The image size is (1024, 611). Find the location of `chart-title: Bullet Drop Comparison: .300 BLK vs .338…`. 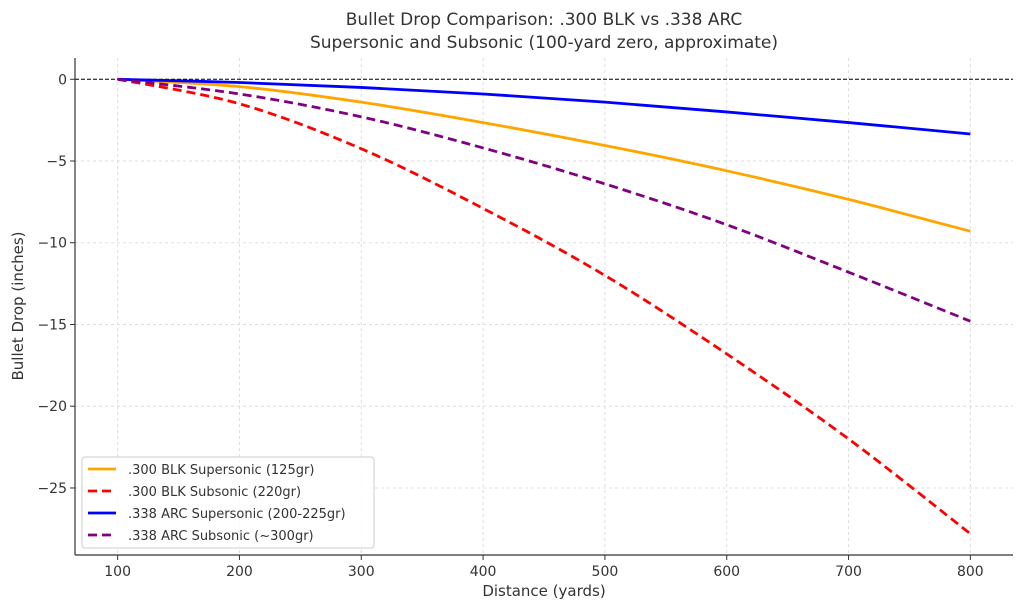

chart-title: Bullet Drop Comparison: .300 BLK vs .338… is located at coordinates (544, 20).